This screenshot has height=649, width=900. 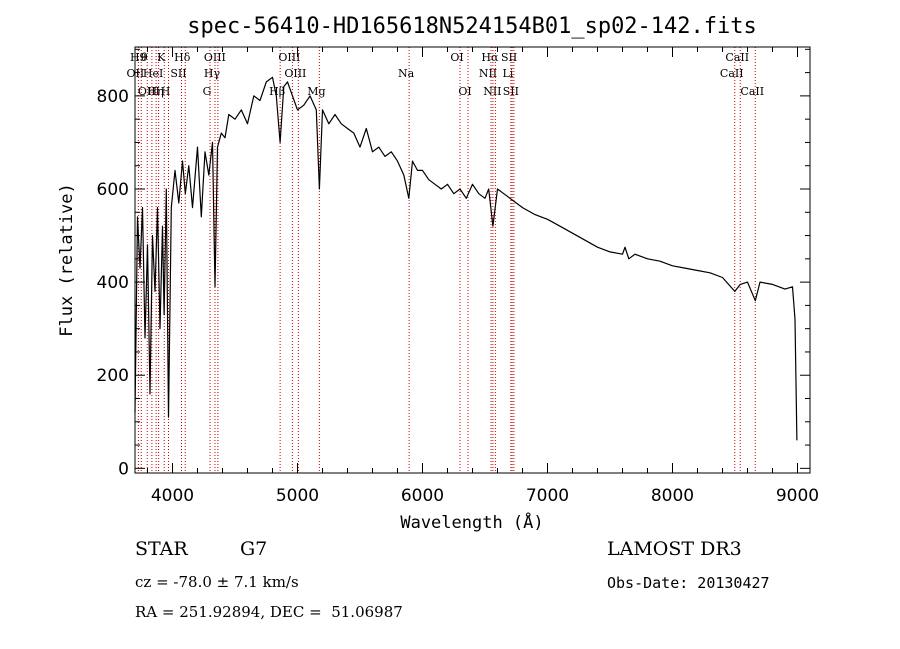 I want to click on observation-date: Obs-Date: 20130427, so click(x=688, y=583).